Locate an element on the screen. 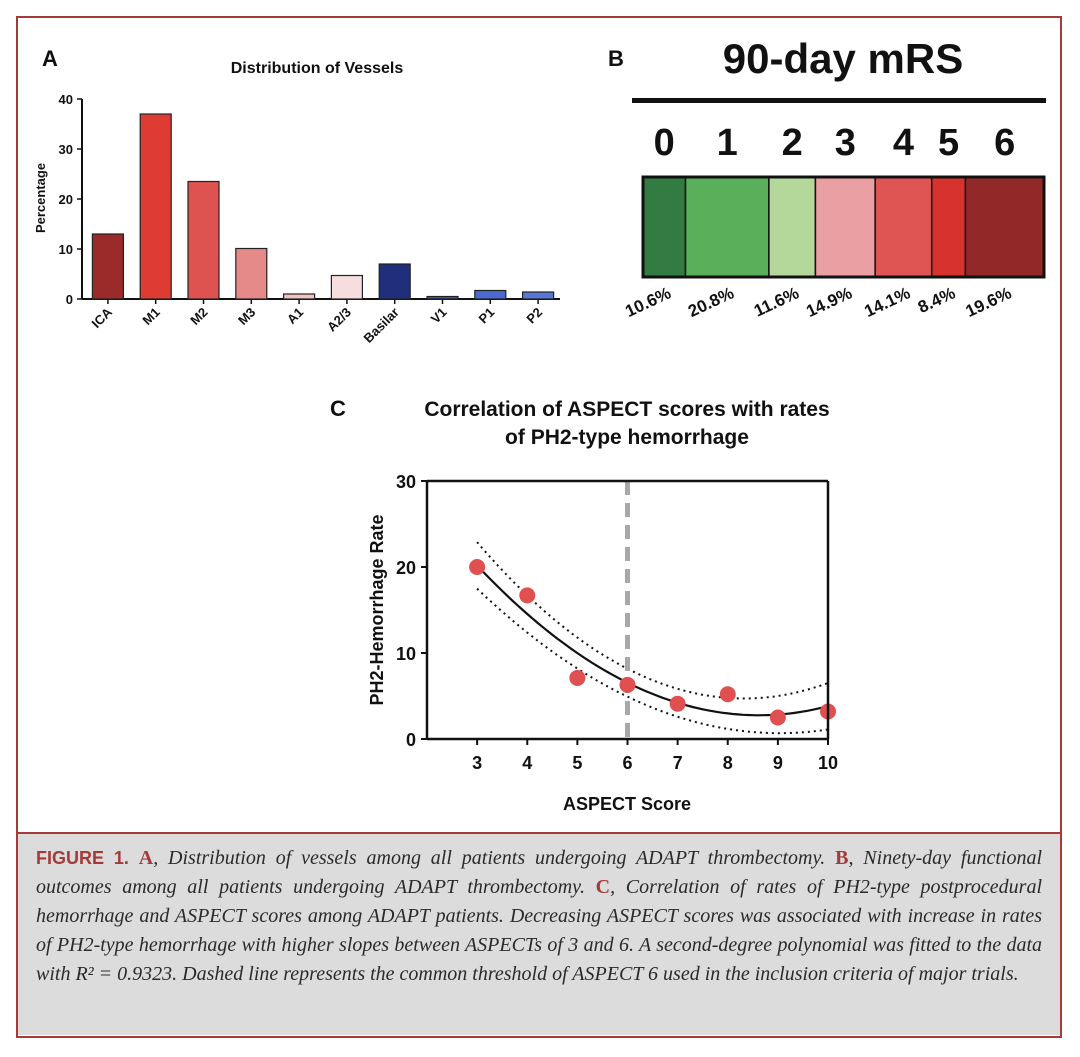 Image resolution: width=1080 pixels, height=1057 pixels. panel-c-upper-band is located at coordinates (652, 620).